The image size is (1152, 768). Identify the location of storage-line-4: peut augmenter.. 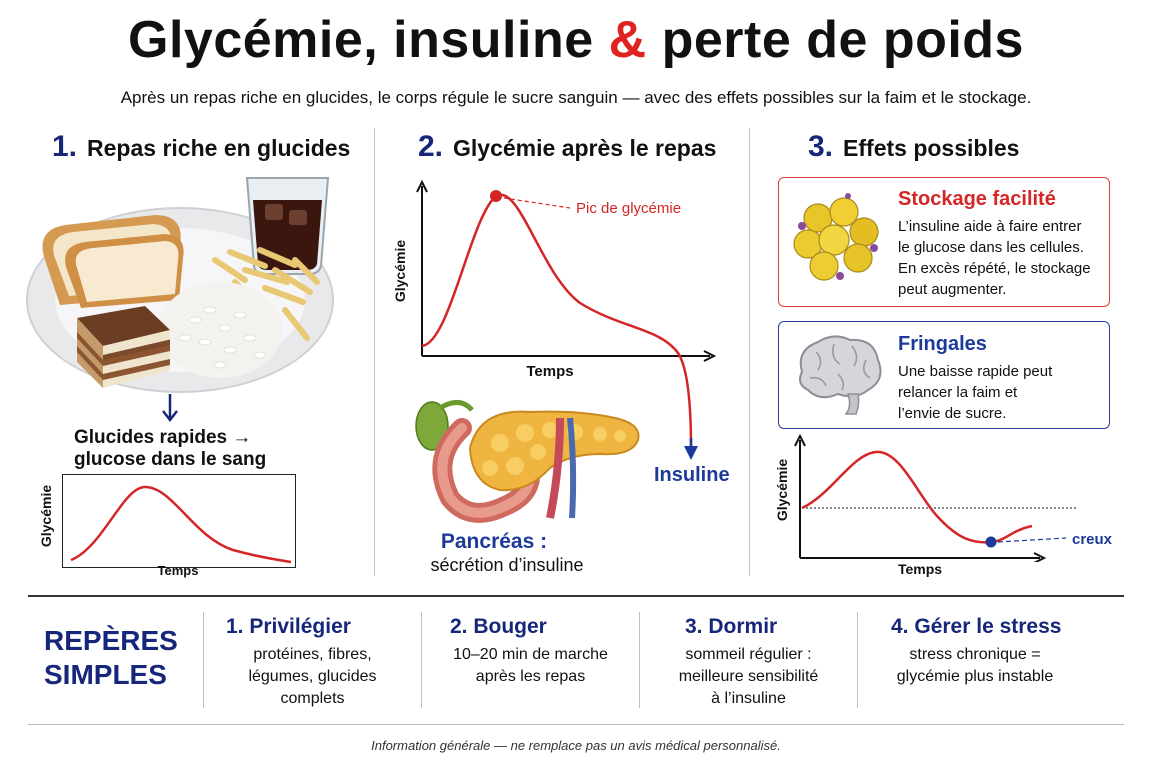
(952, 289).